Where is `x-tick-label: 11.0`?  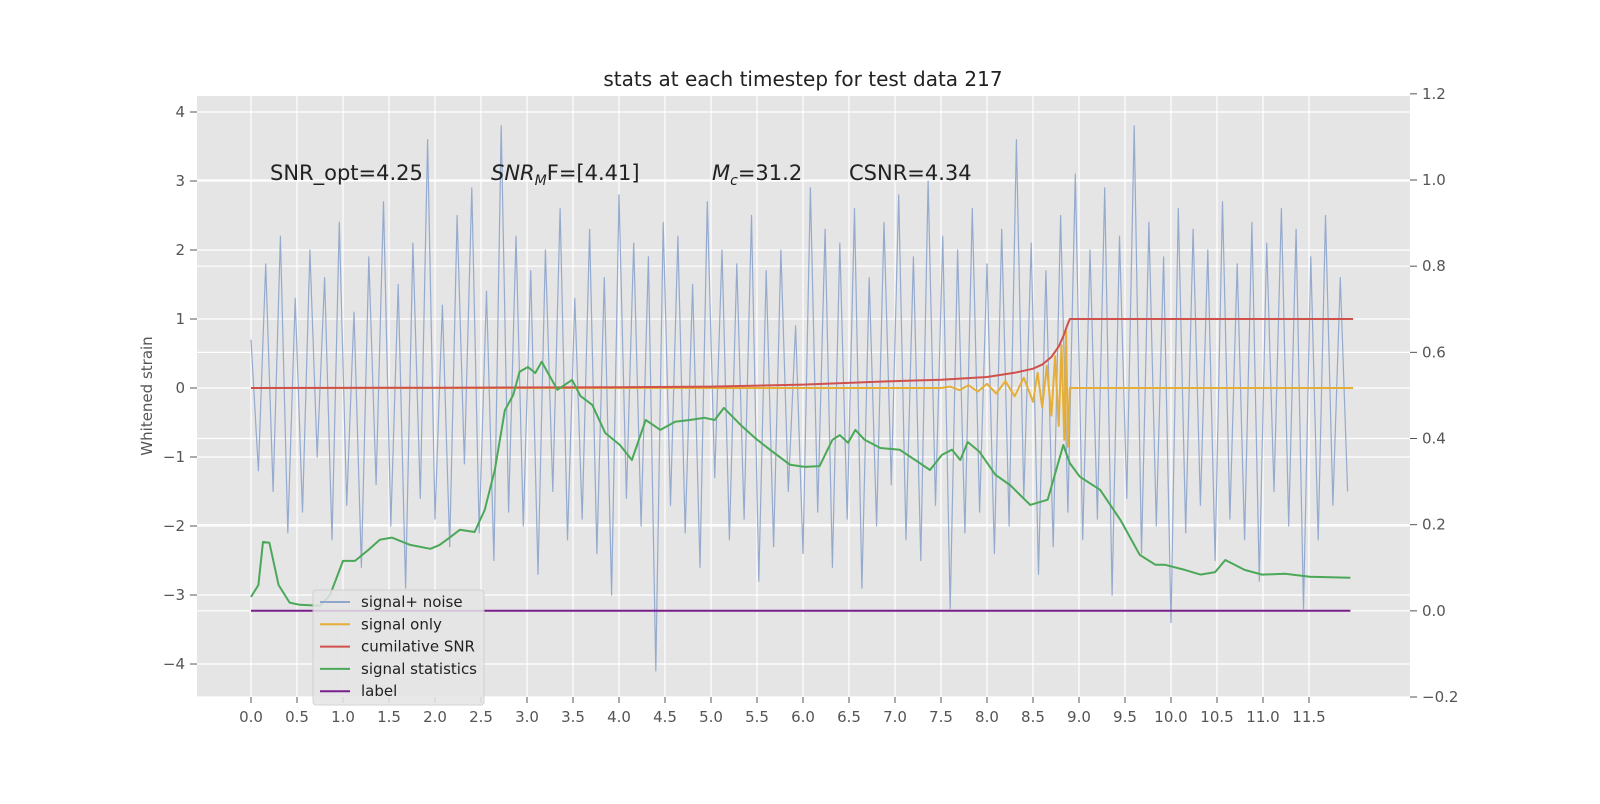
x-tick-label: 11.0 is located at coordinates (1262, 717).